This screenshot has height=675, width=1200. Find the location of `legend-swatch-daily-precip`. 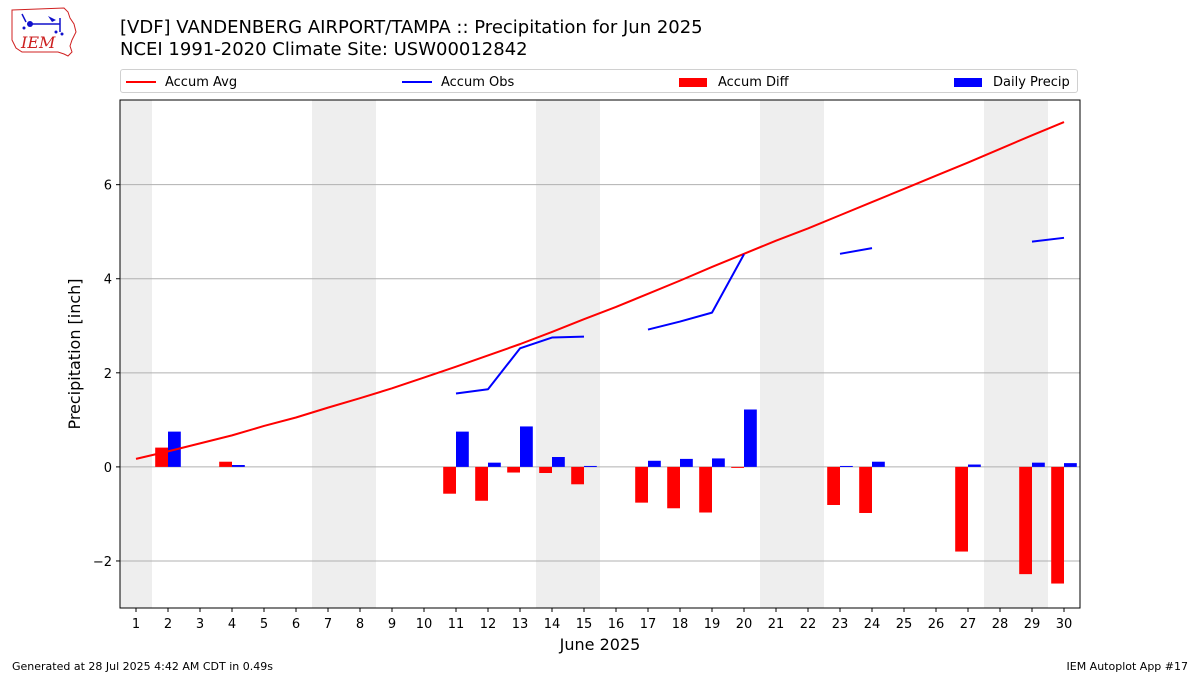

legend-swatch-daily-precip is located at coordinates (968, 82).